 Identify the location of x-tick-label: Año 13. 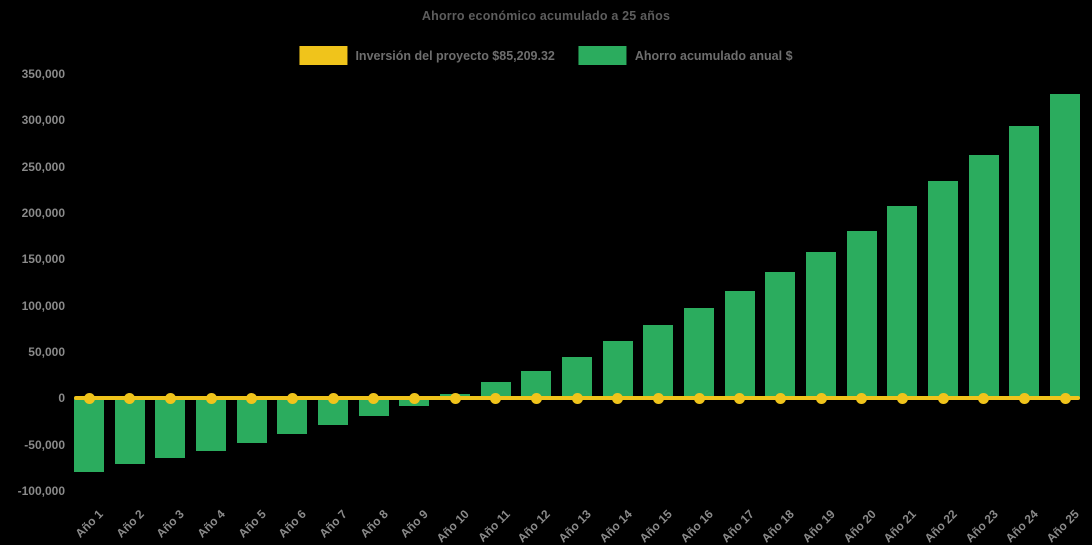
(574, 526).